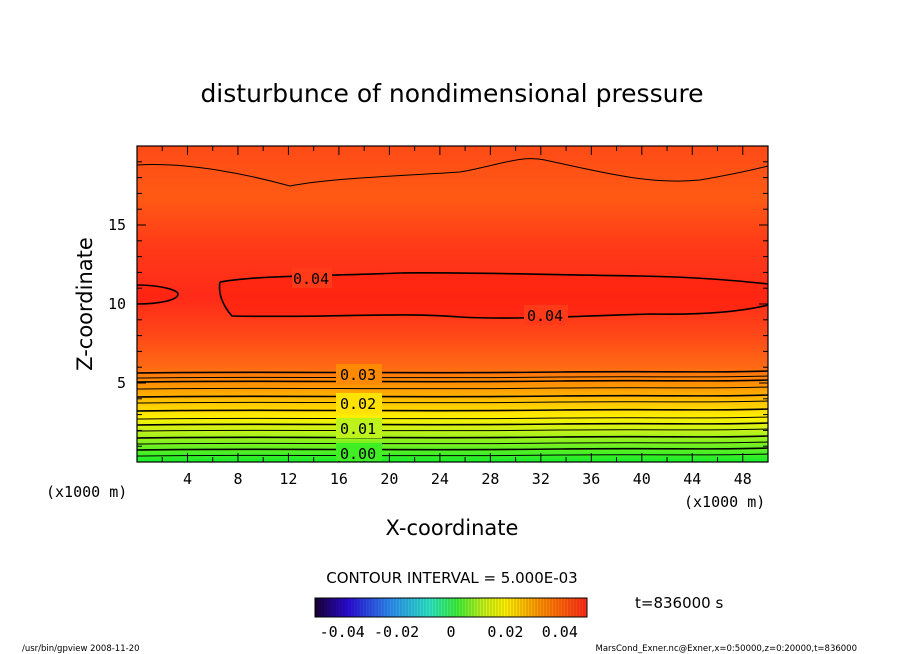  What do you see at coordinates (86, 492) in the screenshot?
I see `y-axis-unit: (x1000 m)` at bounding box center [86, 492].